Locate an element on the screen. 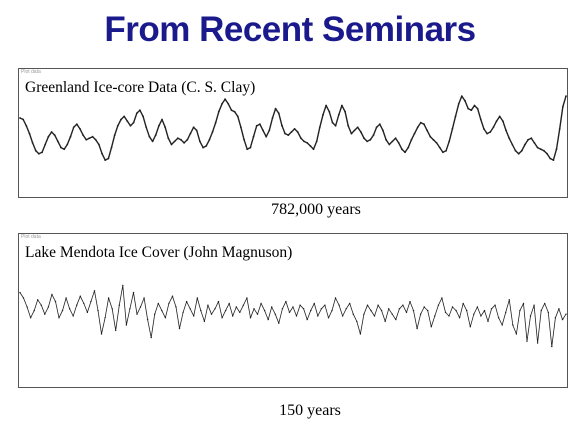 The height and width of the screenshot is (435, 580). plot-tag: Plot data is located at coordinates (31, 237).